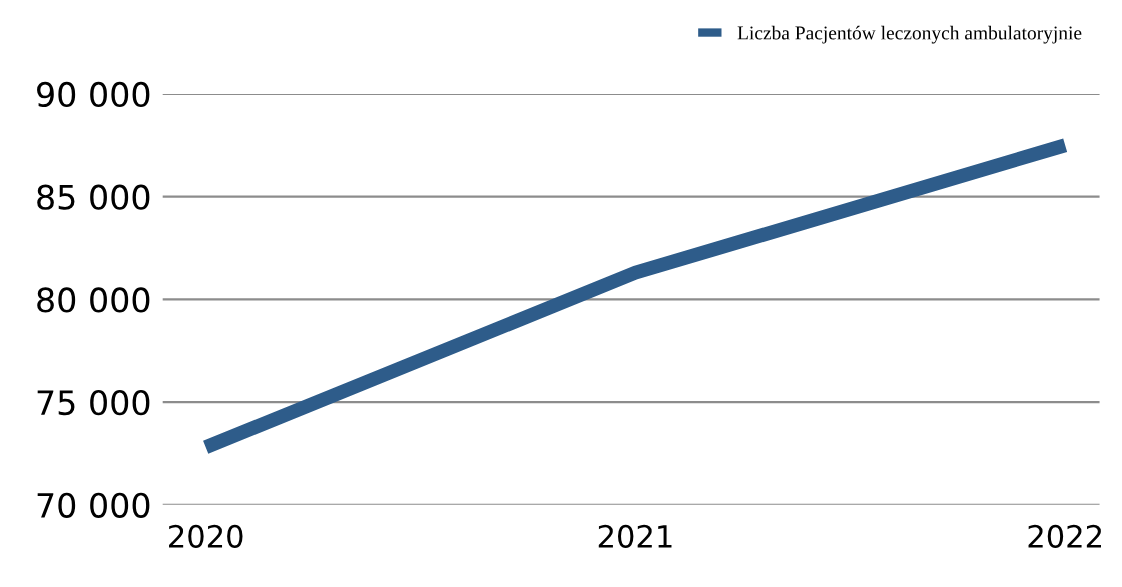 The image size is (1122, 587). What do you see at coordinates (206, 536) in the screenshot?
I see `x-tick-label: 2020` at bounding box center [206, 536].